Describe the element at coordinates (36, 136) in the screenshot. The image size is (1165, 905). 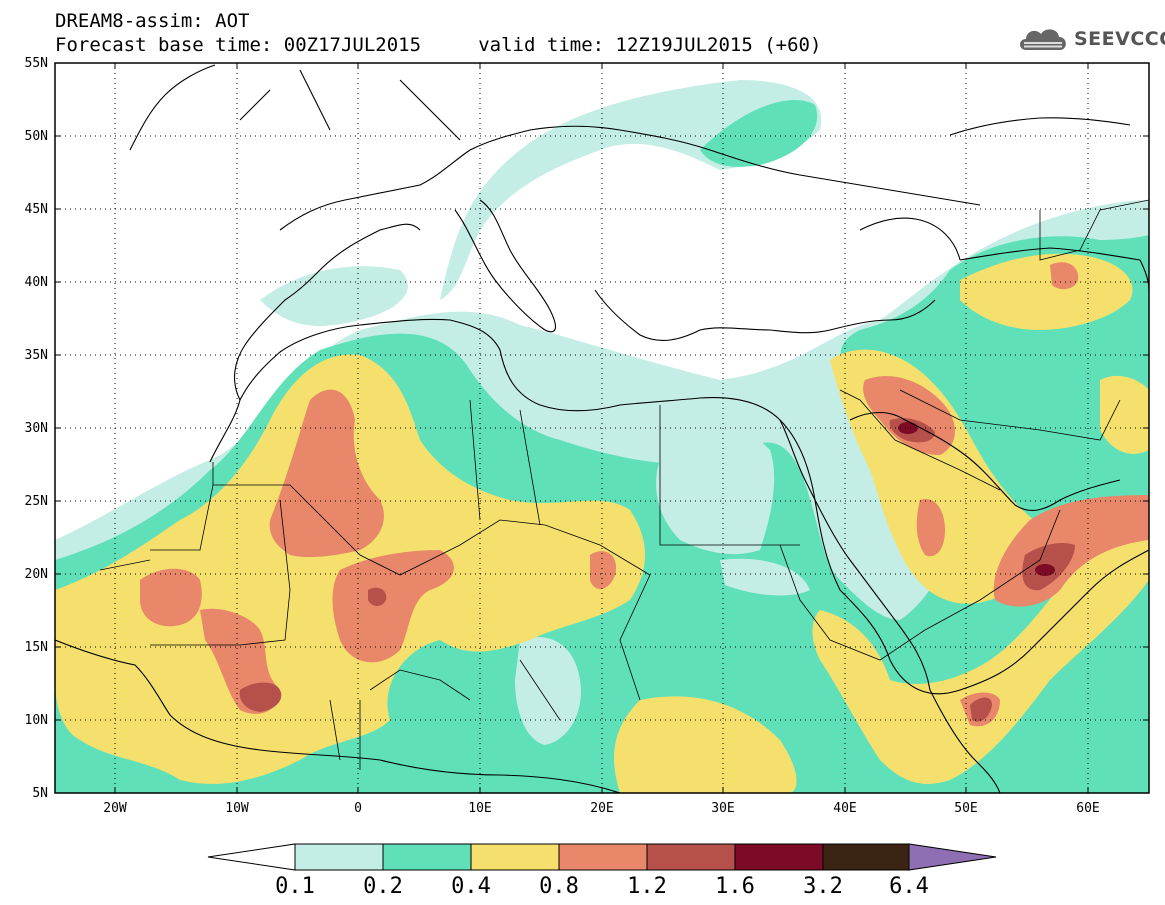
I see `lat-label: 50N` at that location.